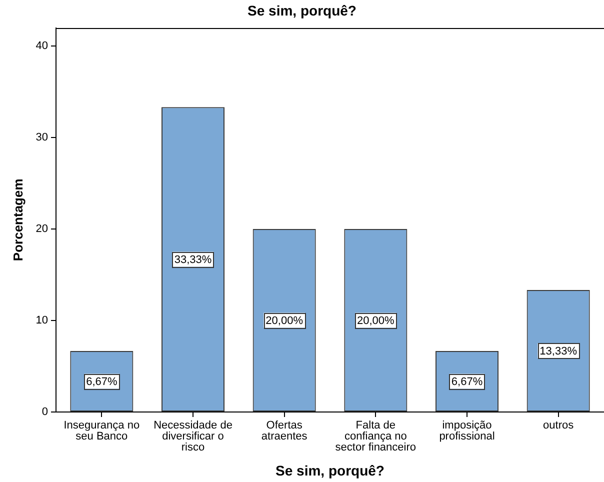 The width and height of the screenshot is (604, 482). Describe the element at coordinates (42, 229) in the screenshot. I see `y-tick-label: 20` at that location.